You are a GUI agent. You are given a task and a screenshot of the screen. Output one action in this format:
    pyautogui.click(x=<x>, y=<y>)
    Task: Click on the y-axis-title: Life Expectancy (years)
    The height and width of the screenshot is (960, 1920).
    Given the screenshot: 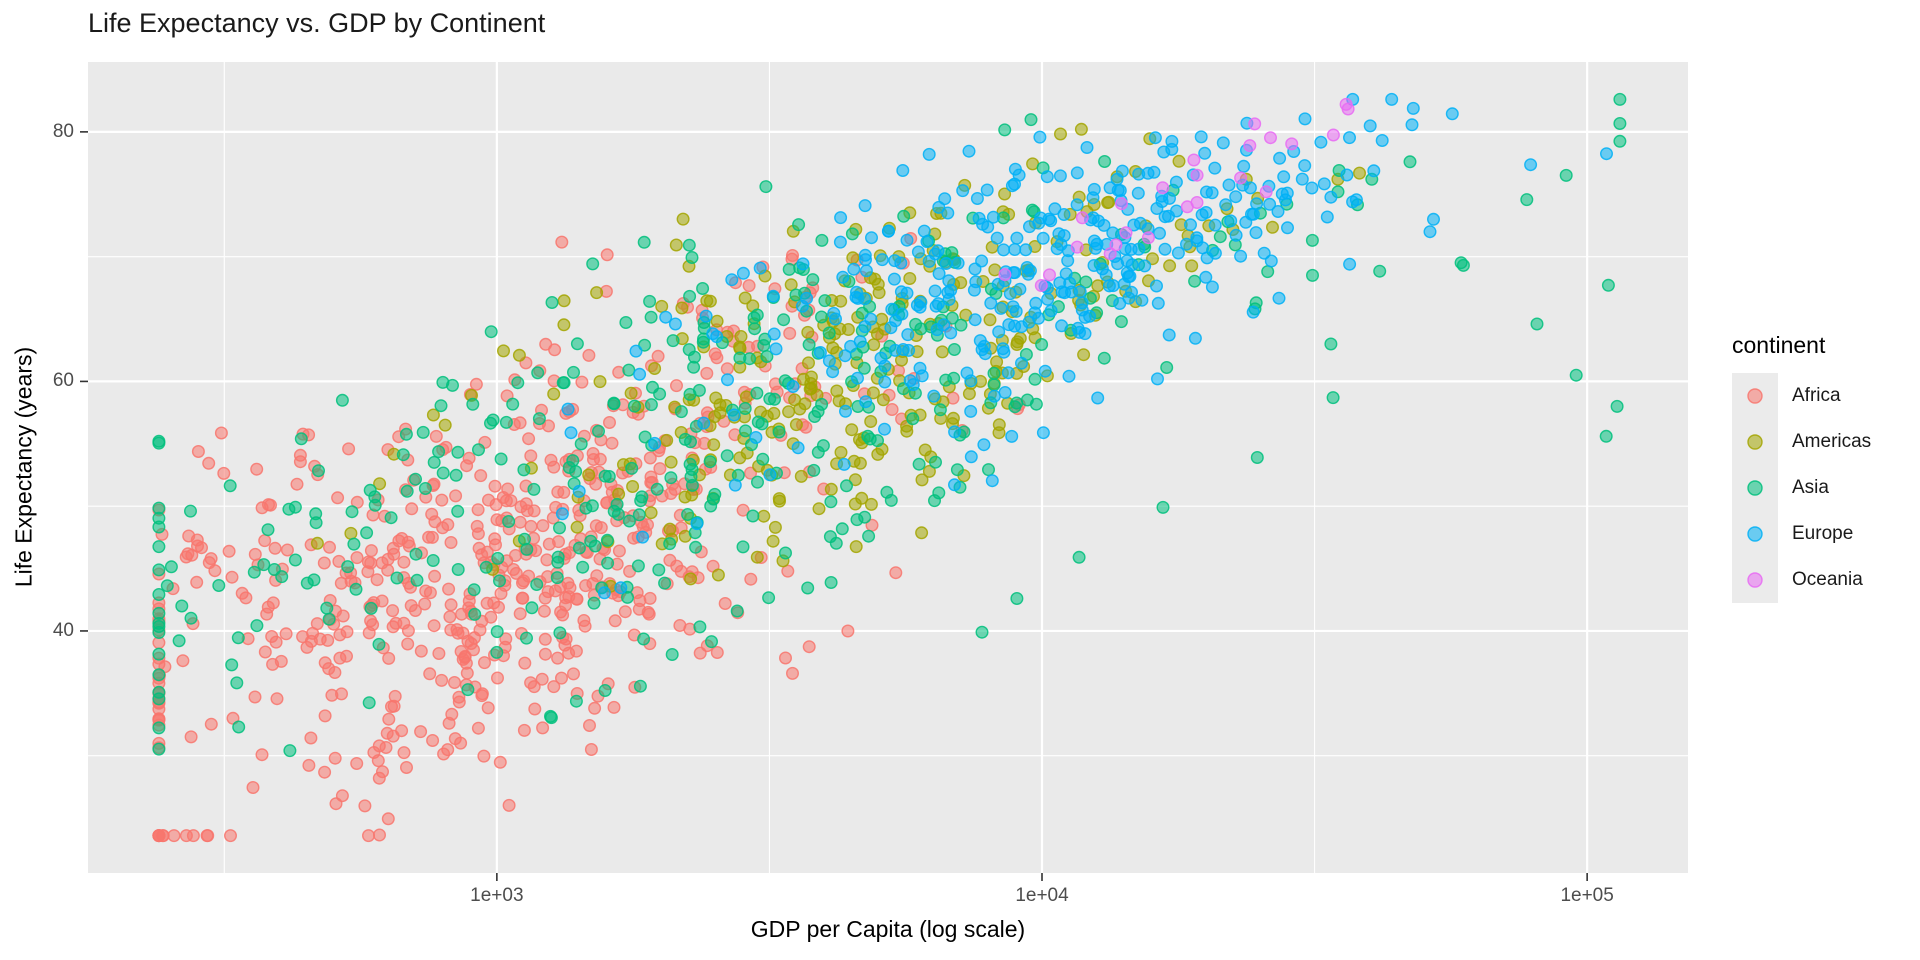 What is the action you would take?
    pyautogui.click(x=23, y=467)
    